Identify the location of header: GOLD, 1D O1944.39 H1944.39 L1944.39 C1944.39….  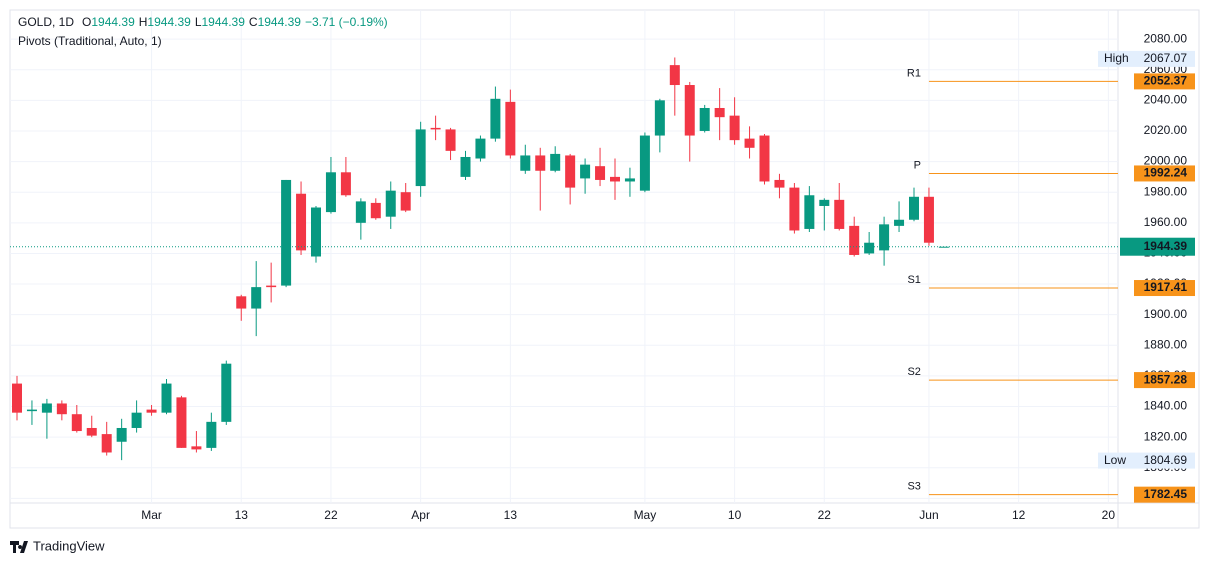
(203, 31).